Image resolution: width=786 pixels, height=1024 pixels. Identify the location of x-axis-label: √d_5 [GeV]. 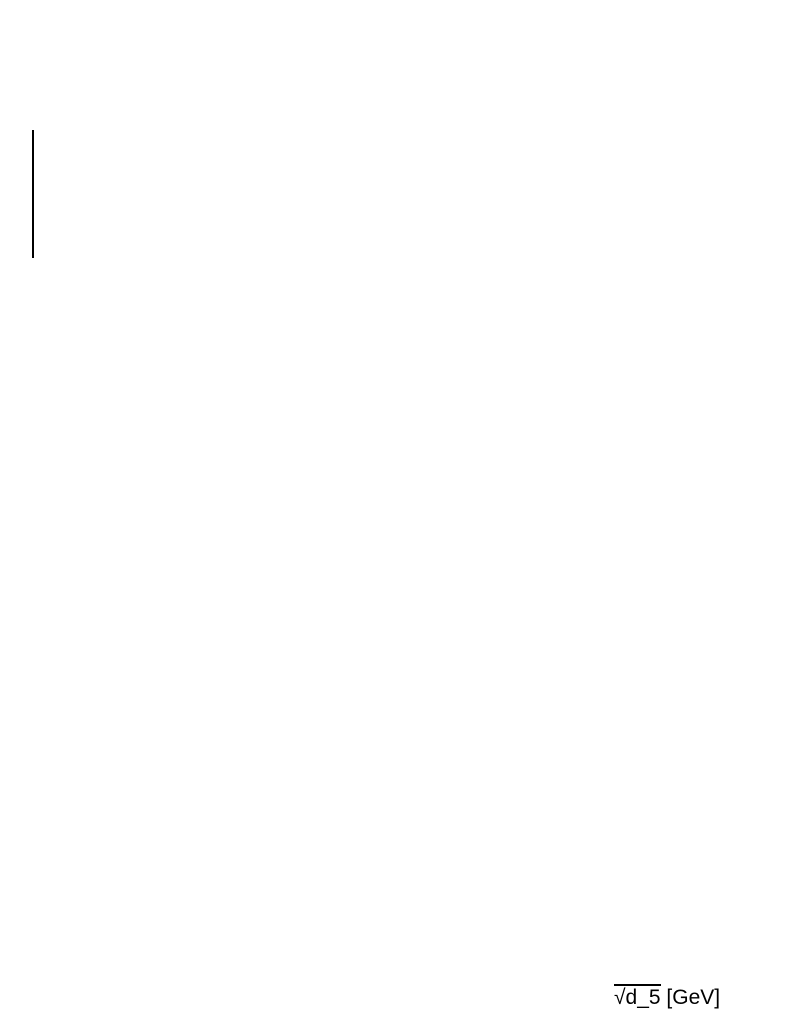
(667, 996).